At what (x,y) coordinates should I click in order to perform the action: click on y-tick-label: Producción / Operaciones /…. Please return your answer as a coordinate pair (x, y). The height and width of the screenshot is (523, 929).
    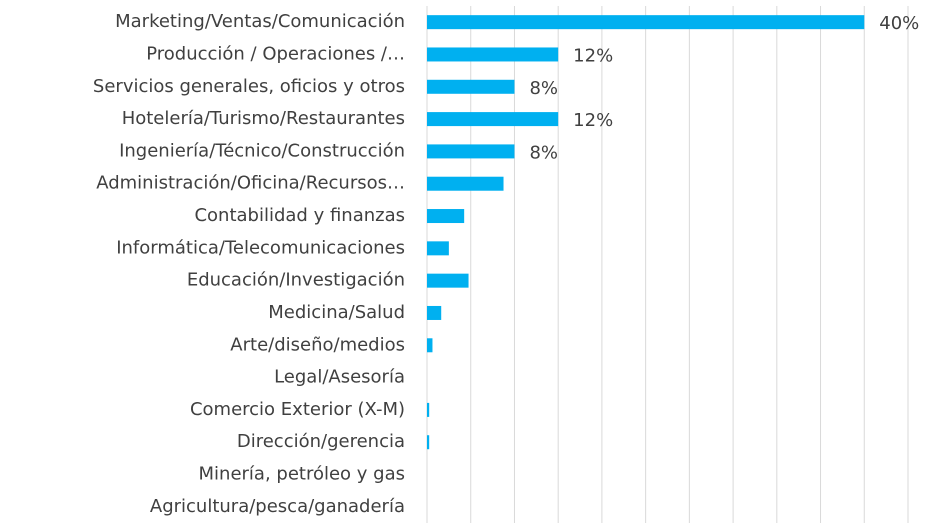
    Looking at the image, I should click on (275, 53).